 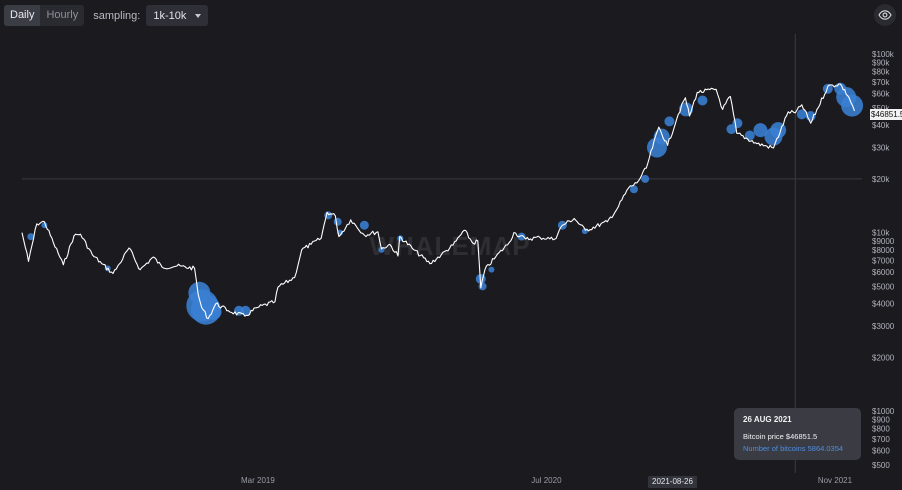 What do you see at coordinates (546, 480) in the screenshot?
I see `x-tick-label: Jul 2020` at bounding box center [546, 480].